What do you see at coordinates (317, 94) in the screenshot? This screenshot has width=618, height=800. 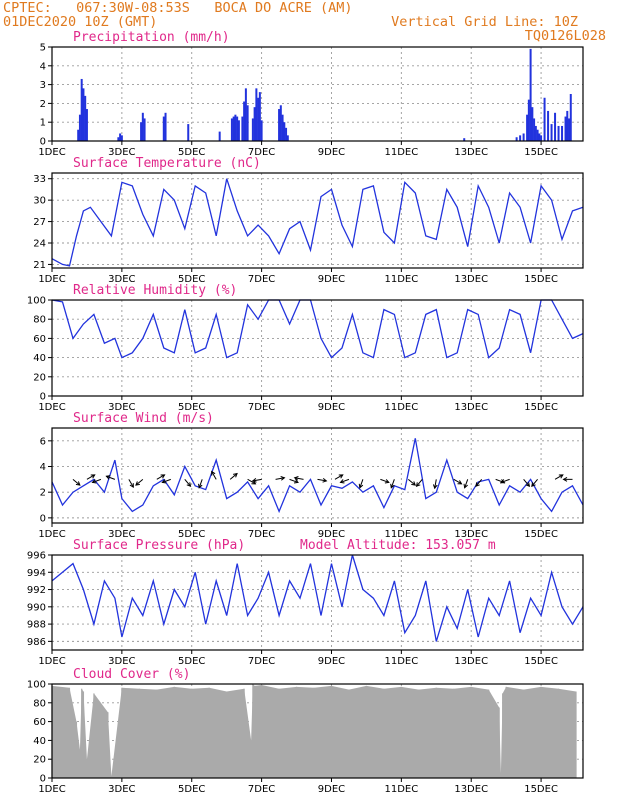 I see `precipitation-frame` at bounding box center [317, 94].